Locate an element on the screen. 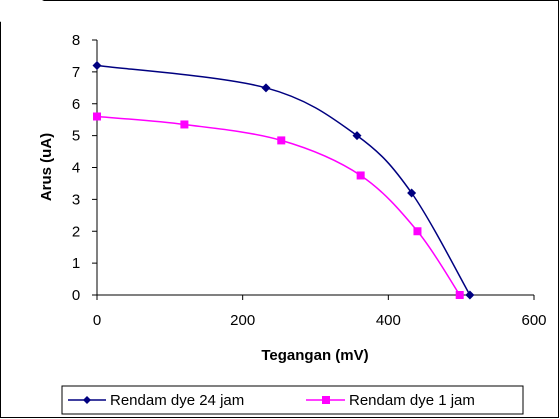 The width and height of the screenshot is (560, 419). x-tick-label: 400 is located at coordinates (388, 320).